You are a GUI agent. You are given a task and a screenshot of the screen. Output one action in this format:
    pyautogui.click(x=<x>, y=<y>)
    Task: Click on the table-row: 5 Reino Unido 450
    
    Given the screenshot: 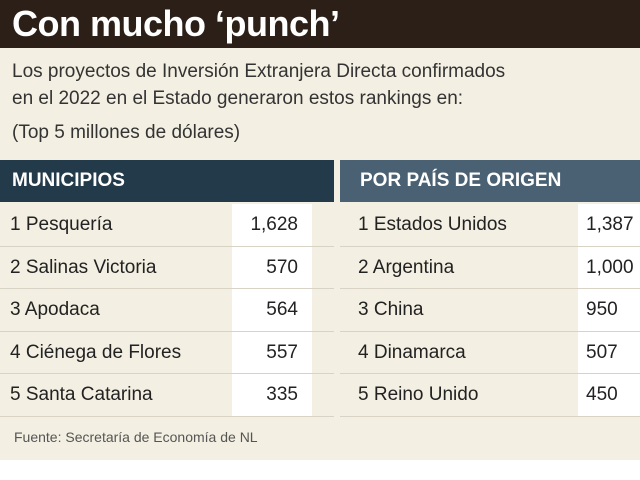 What is the action you would take?
    pyautogui.click(x=490, y=395)
    